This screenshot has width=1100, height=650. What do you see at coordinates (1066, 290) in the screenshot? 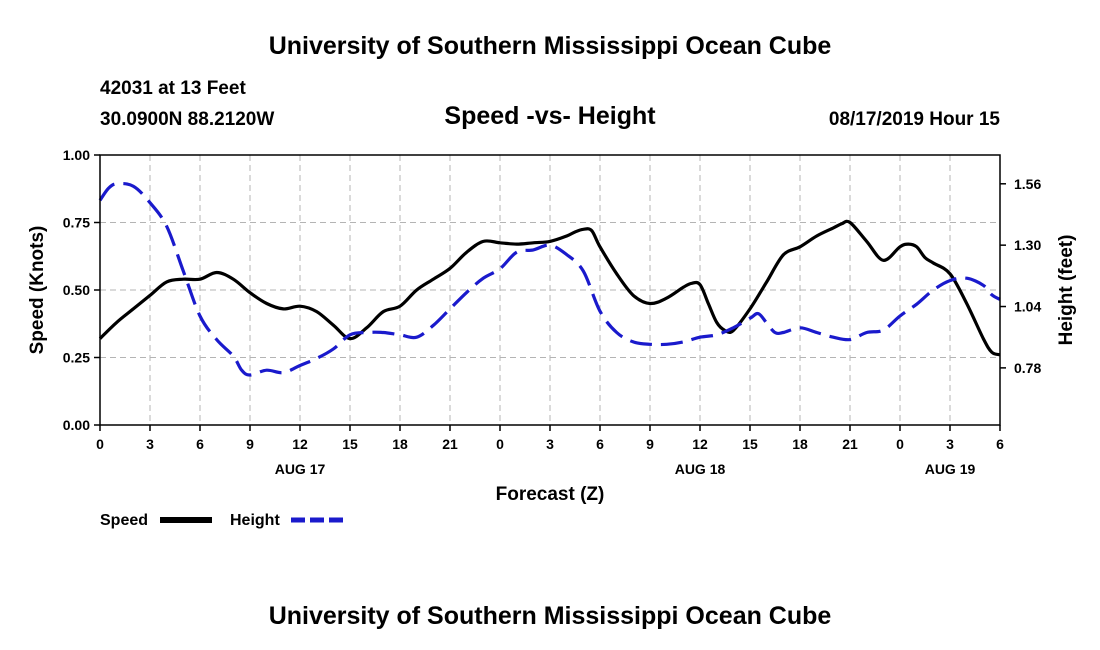
I see `y-axis-right-label: Height (feet)` at bounding box center [1066, 290].